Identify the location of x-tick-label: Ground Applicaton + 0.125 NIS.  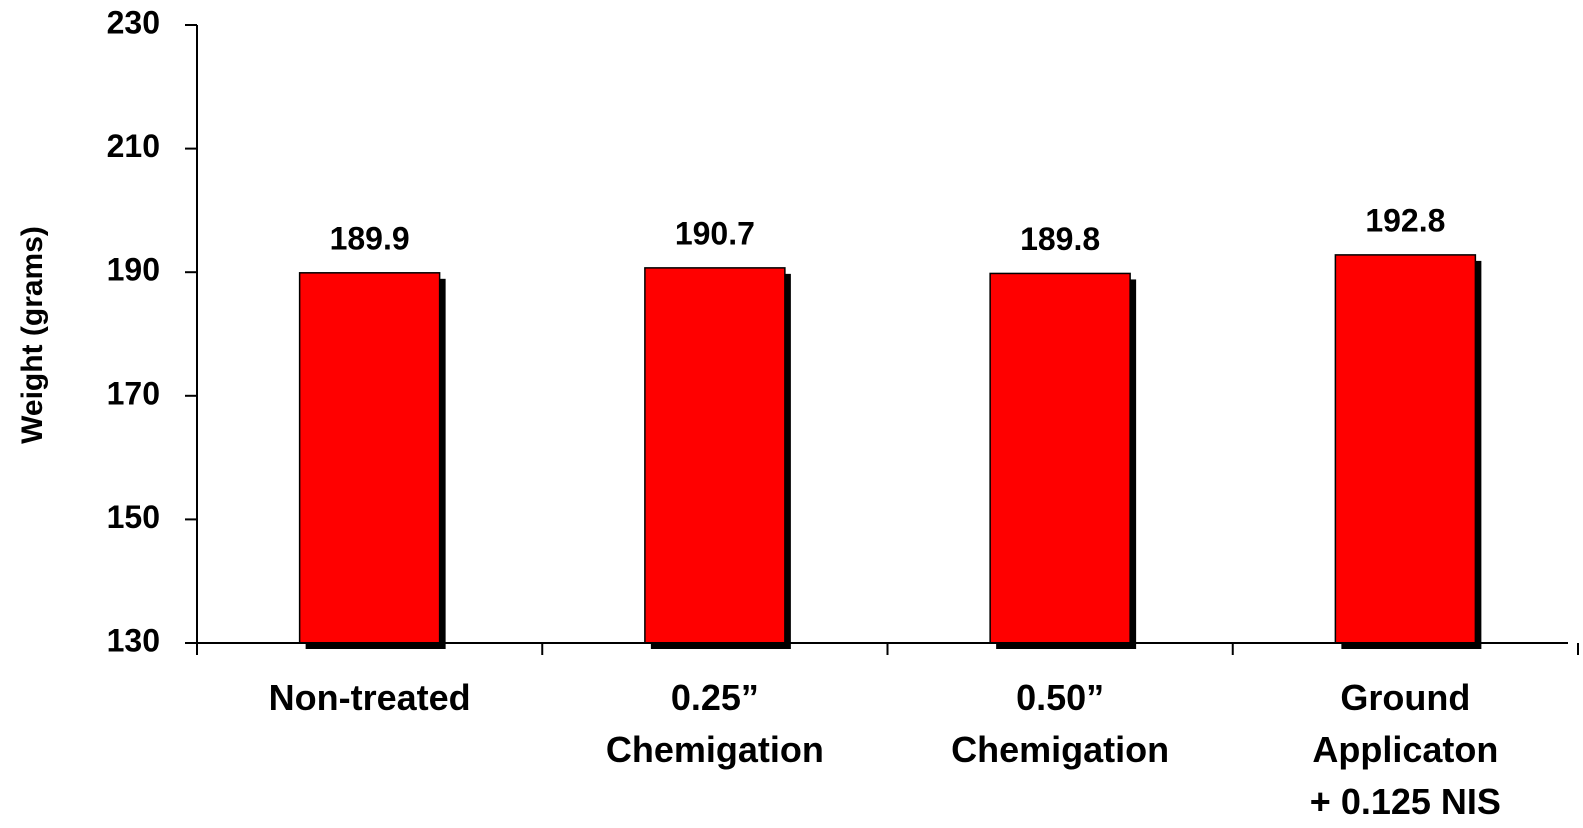
(1405, 749).